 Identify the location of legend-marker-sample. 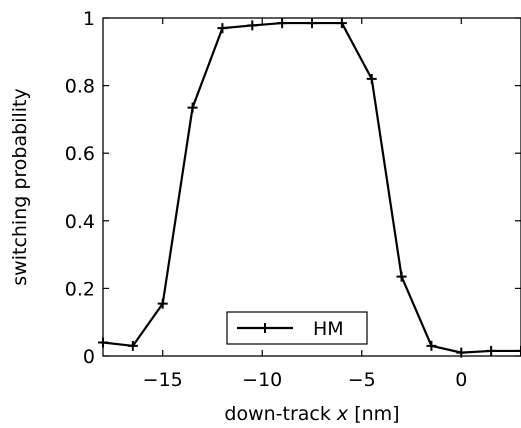
(265, 328).